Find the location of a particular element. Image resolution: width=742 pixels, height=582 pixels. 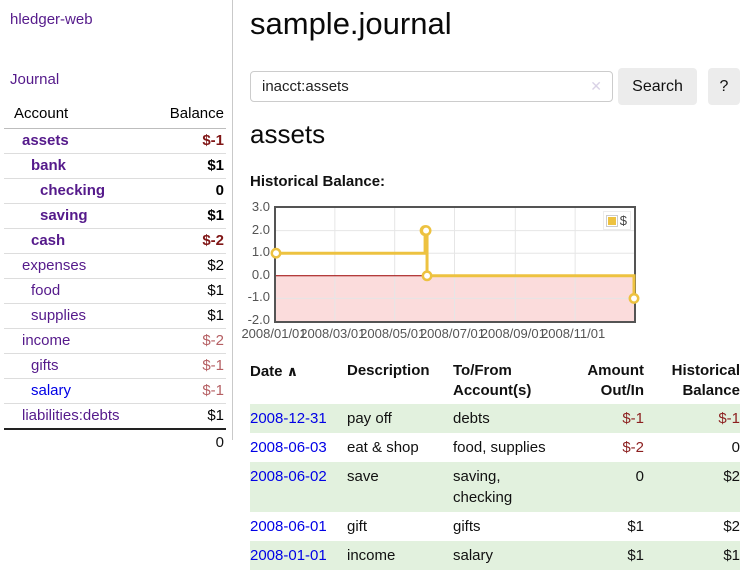

header-balance: Historical Balance is located at coordinates (705, 380).